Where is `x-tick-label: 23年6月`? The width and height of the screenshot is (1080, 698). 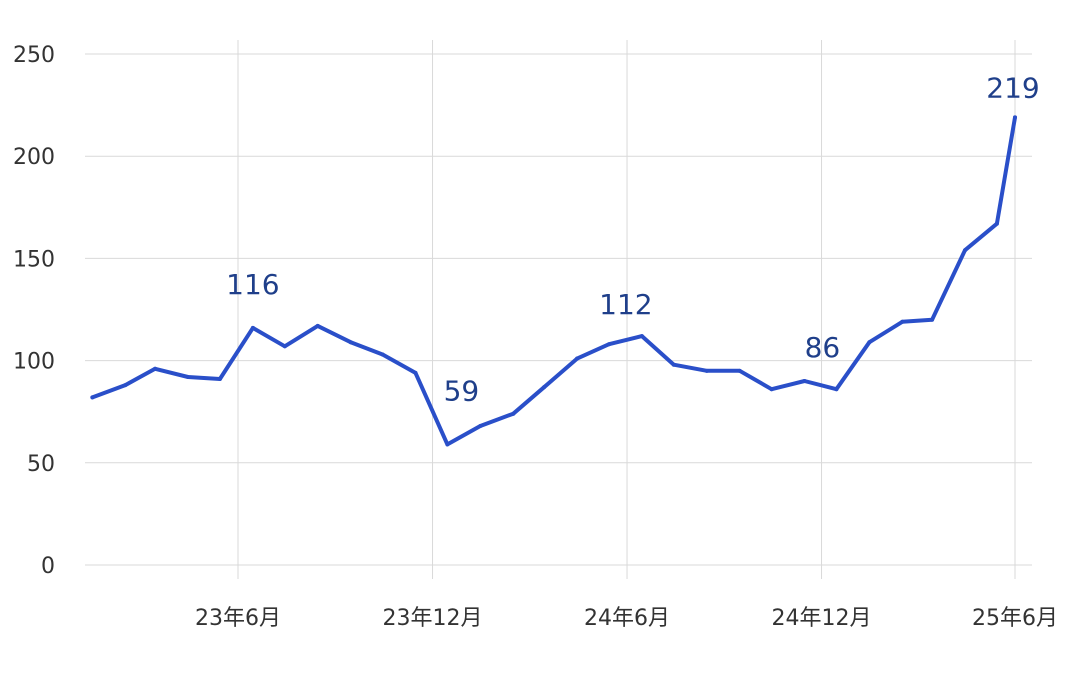
x-tick-label: 23年6月 is located at coordinates (238, 618).